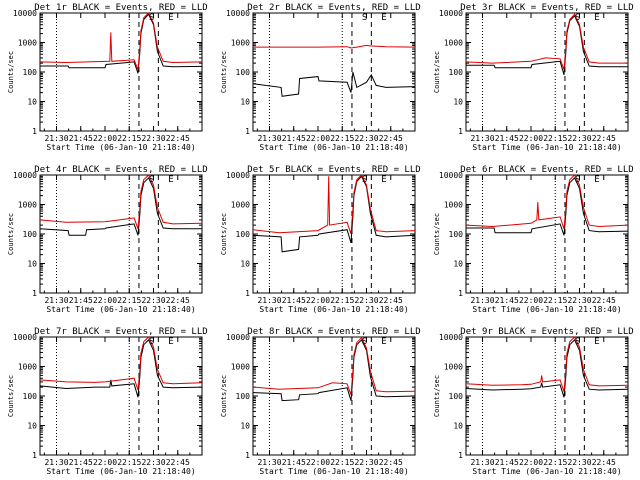  What do you see at coordinates (546, 8) in the screenshot?
I see `panel-title: Det 3r BLACK = Events, RED = LLD` at bounding box center [546, 8].